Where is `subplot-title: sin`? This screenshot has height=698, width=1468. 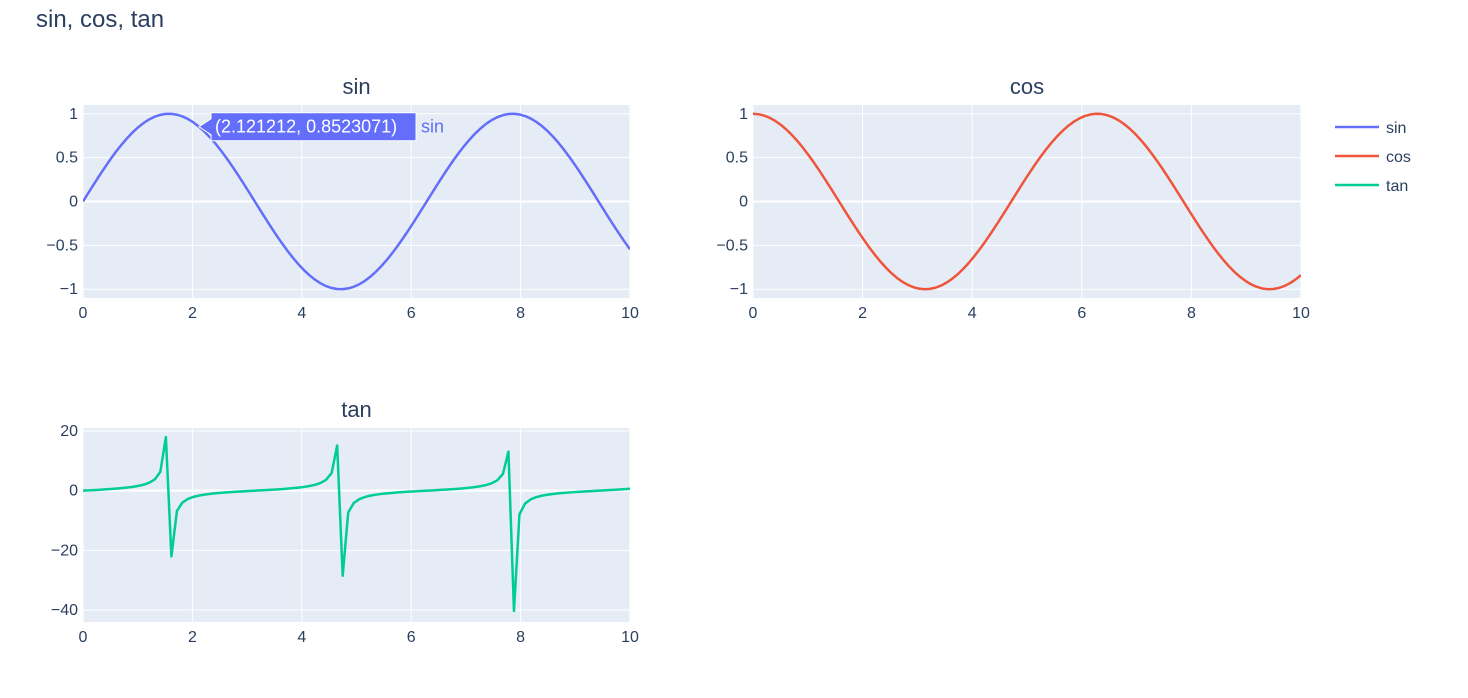 subplot-title: sin is located at coordinates (356, 86).